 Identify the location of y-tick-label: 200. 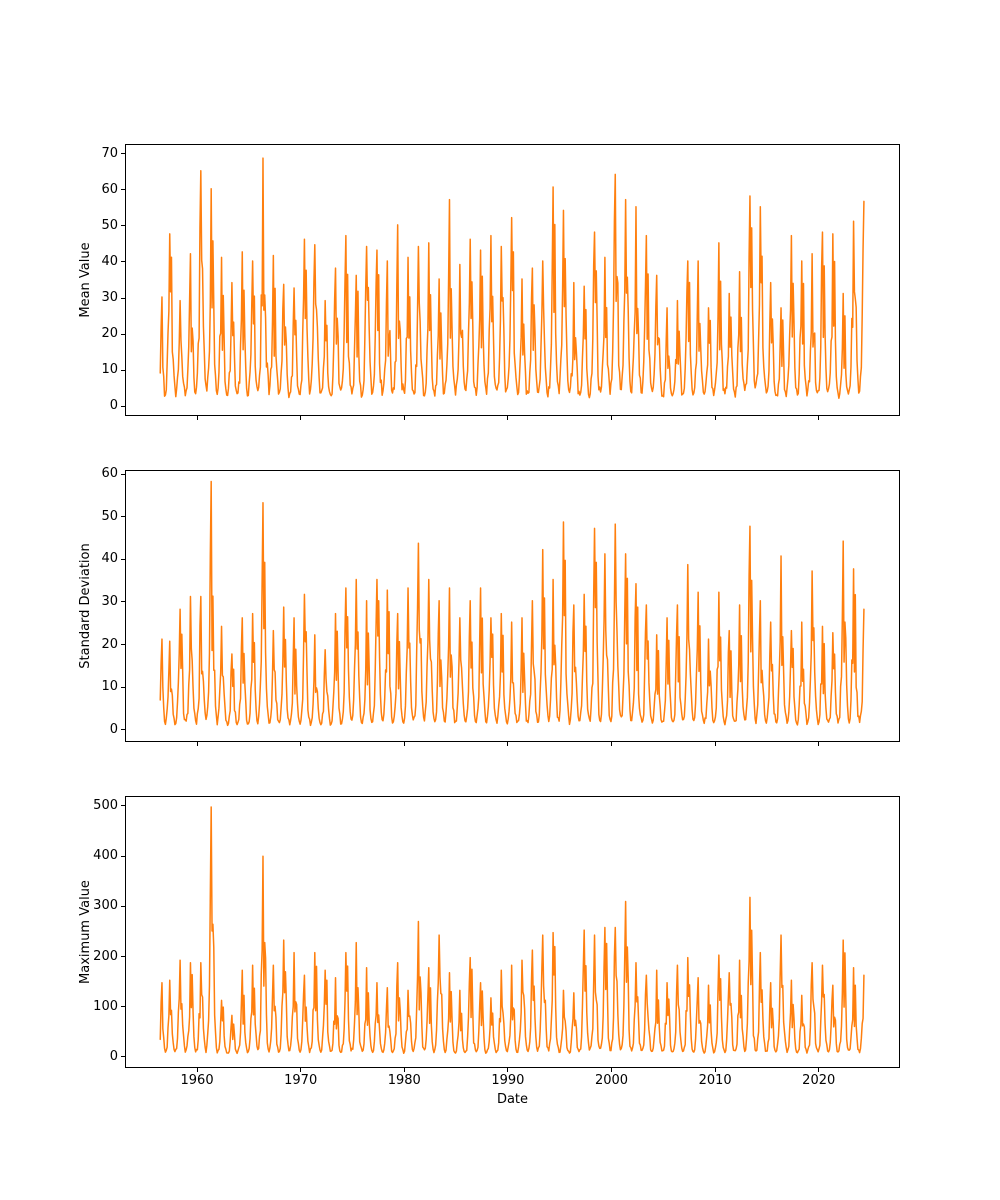
(105, 956).